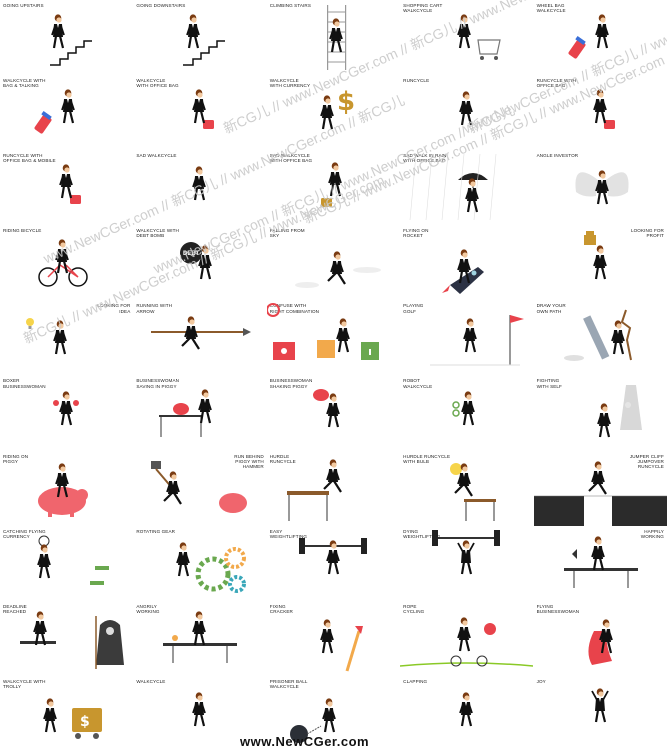  What do you see at coordinates (551, 308) in the screenshot?
I see `tile-label: DRAW YOUR OWN PATH` at bounding box center [551, 308].